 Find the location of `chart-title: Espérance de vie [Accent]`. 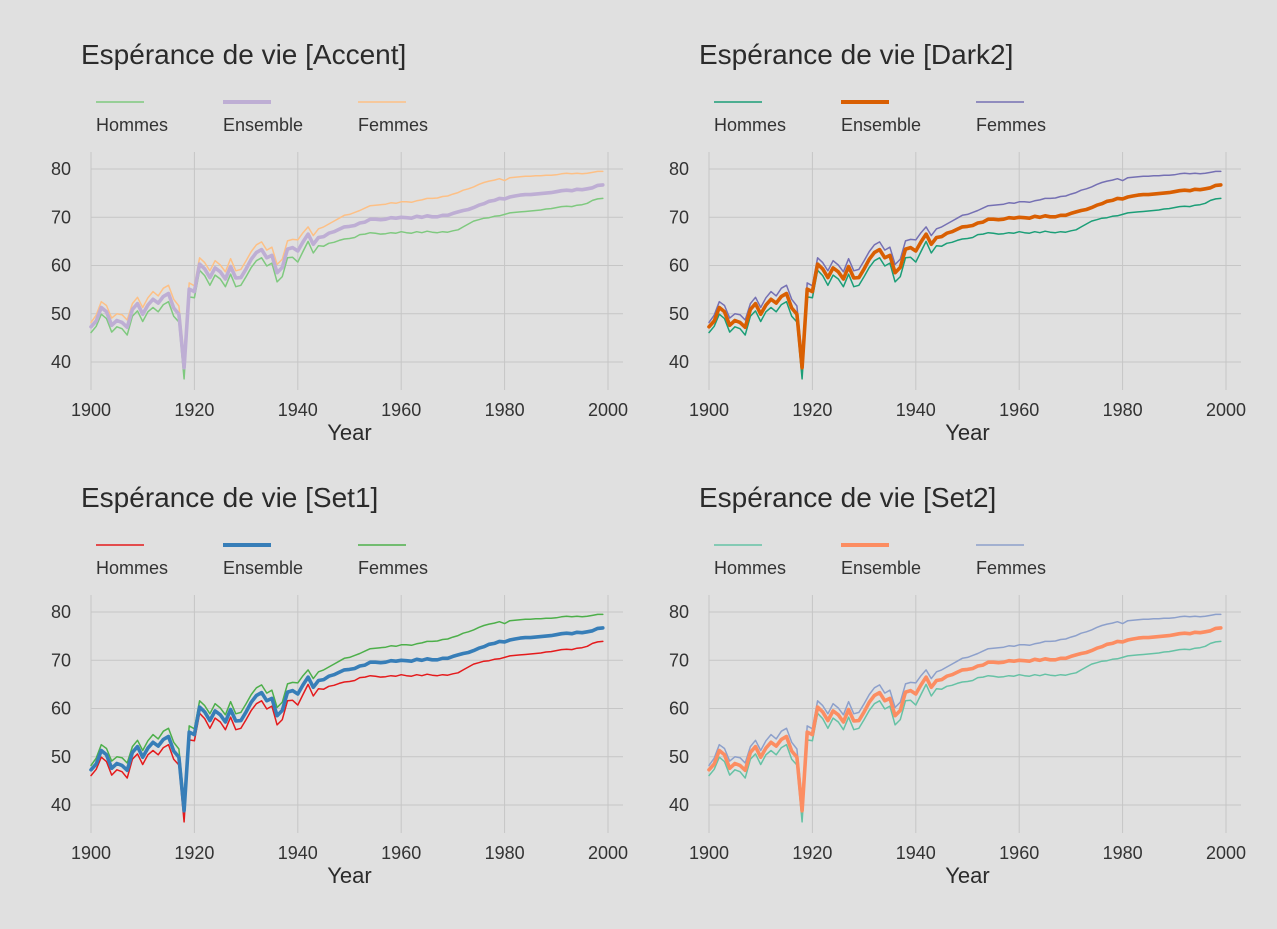

chart-title: Espérance de vie [Accent] is located at coordinates (243, 54).